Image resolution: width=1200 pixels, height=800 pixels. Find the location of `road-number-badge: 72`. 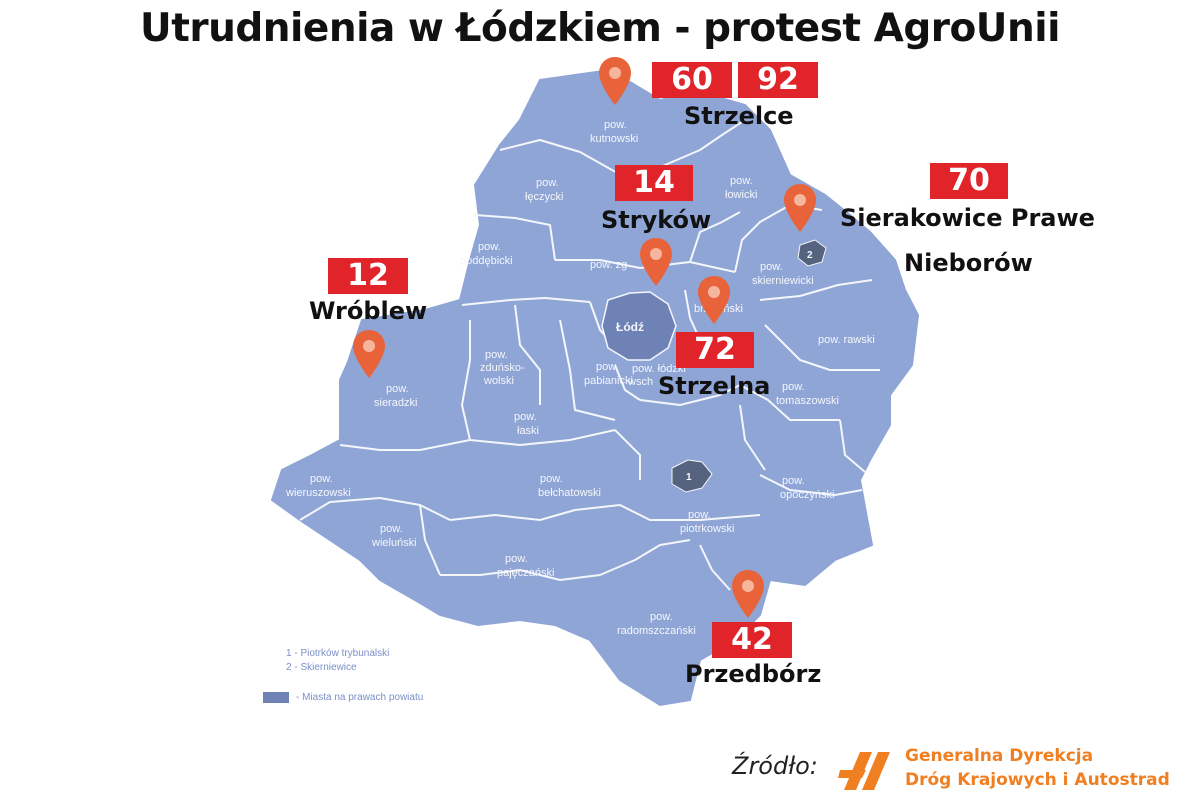

road-number-badge: 72 is located at coordinates (715, 350).